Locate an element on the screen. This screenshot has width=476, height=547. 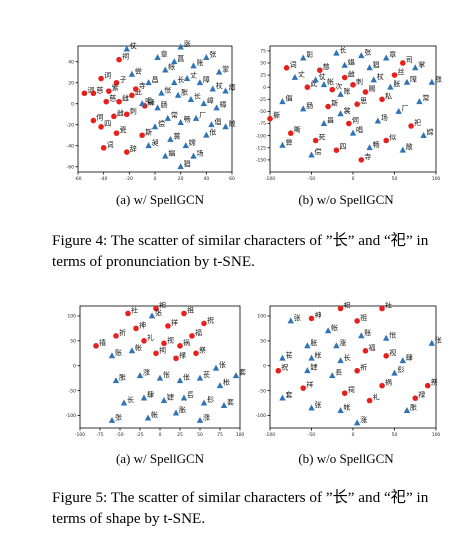
point-char-label: 视 is located at coordinates (392, 352).